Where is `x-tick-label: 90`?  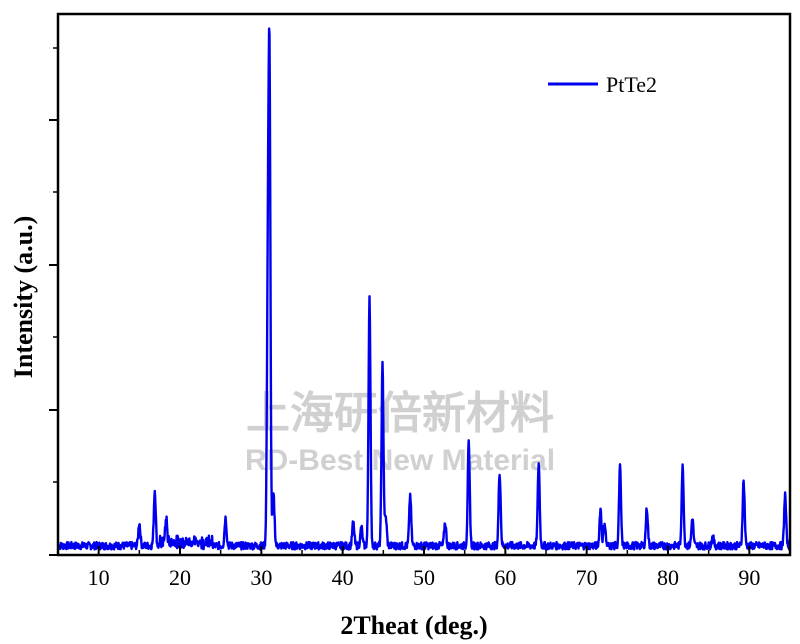
x-tick-label: 90 is located at coordinates (749, 577).